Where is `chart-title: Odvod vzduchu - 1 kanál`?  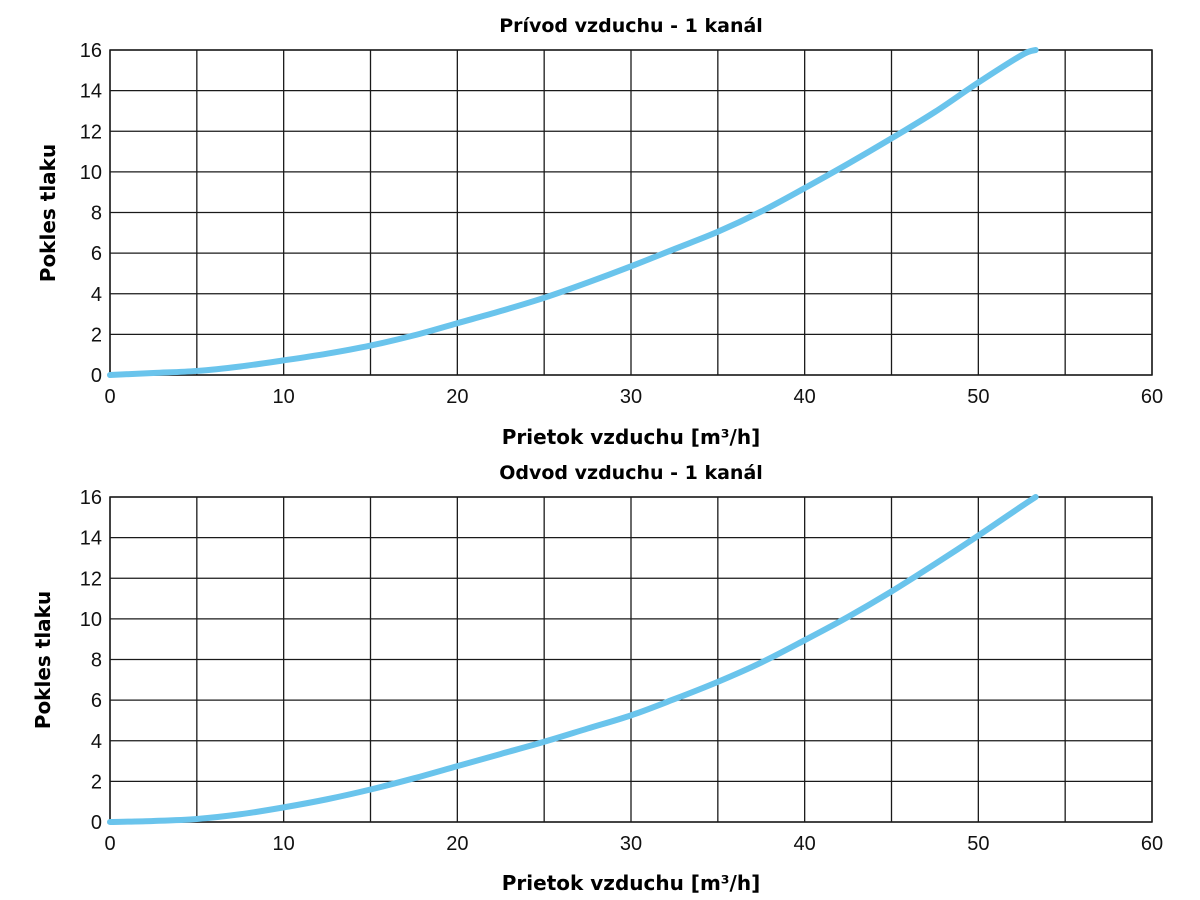 chart-title: Odvod vzduchu - 1 kanál is located at coordinates (631, 473).